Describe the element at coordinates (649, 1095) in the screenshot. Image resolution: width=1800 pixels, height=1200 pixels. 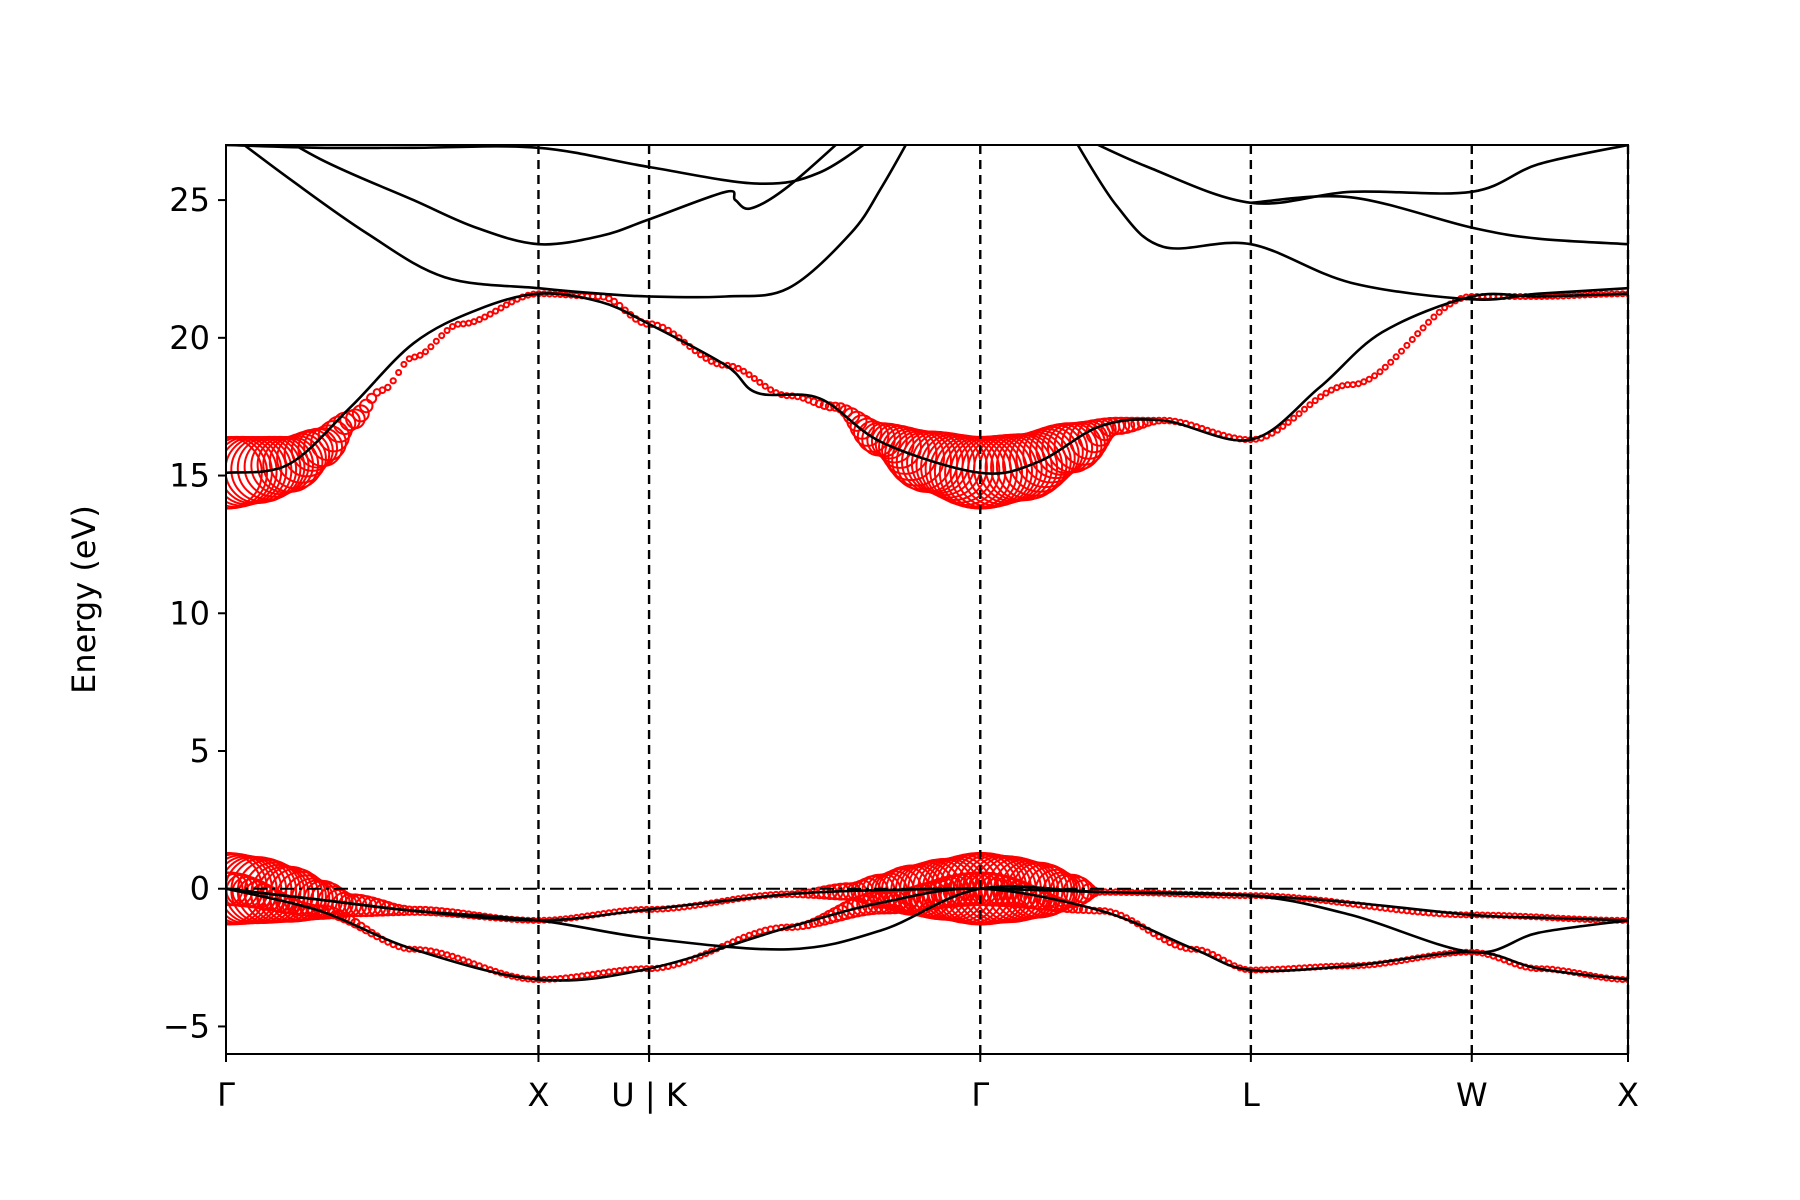
I see `k-point-label: U | K` at that location.